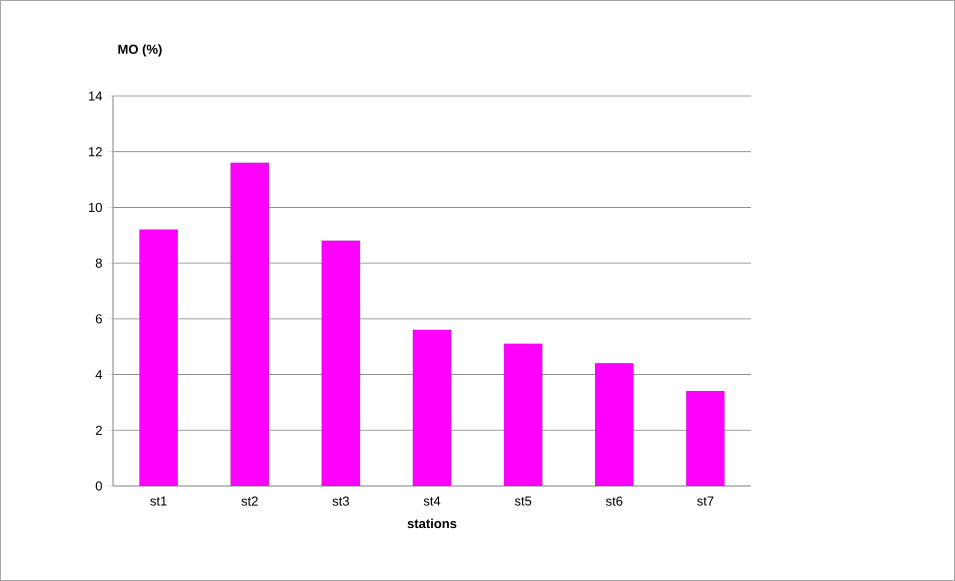 Image resolution: width=955 pixels, height=581 pixels. I want to click on y-tick-label: 2, so click(99, 430).